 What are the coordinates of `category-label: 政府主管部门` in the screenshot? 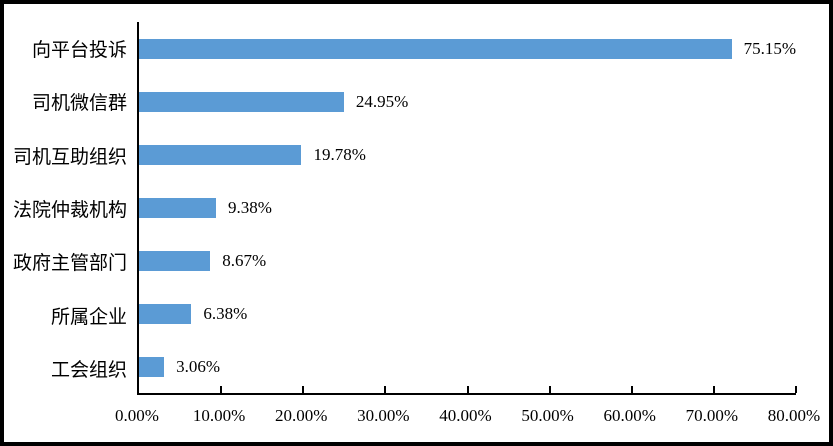 It's located at (69, 264).